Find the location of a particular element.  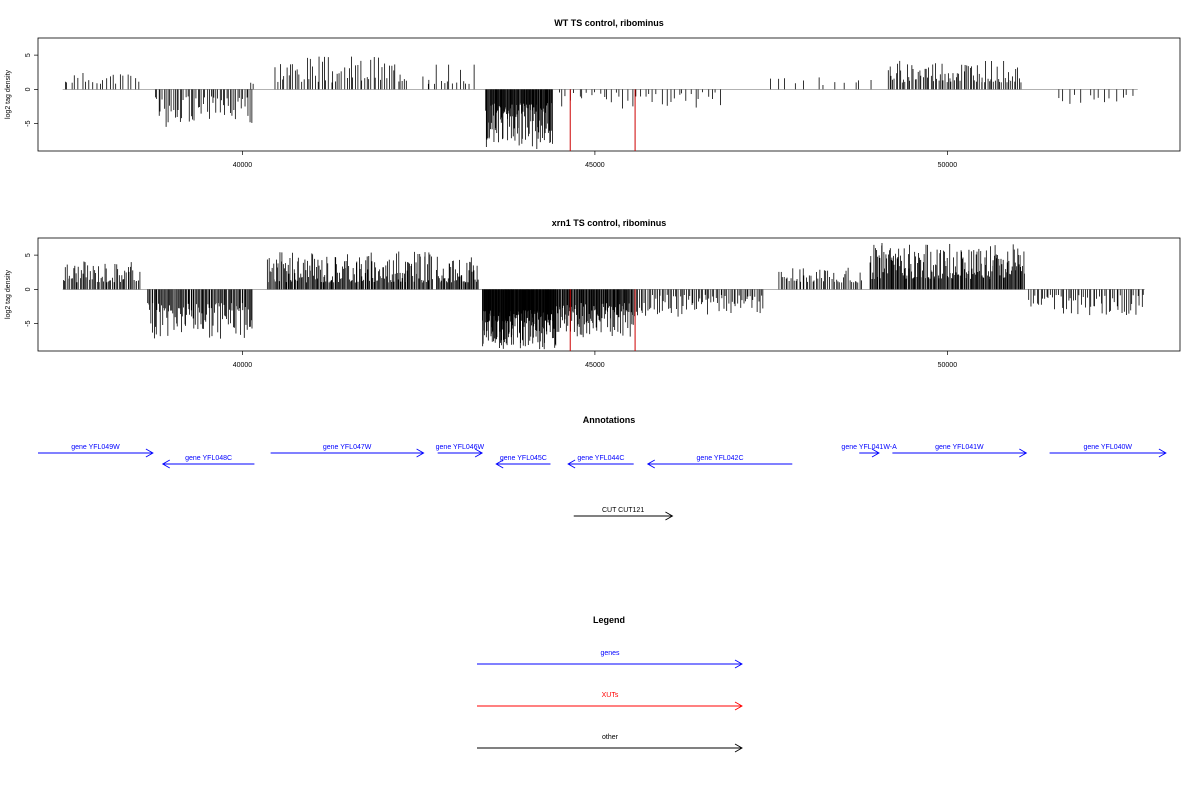

feature-gene-yfl044c: gene YFL044C is located at coordinates (600, 462).